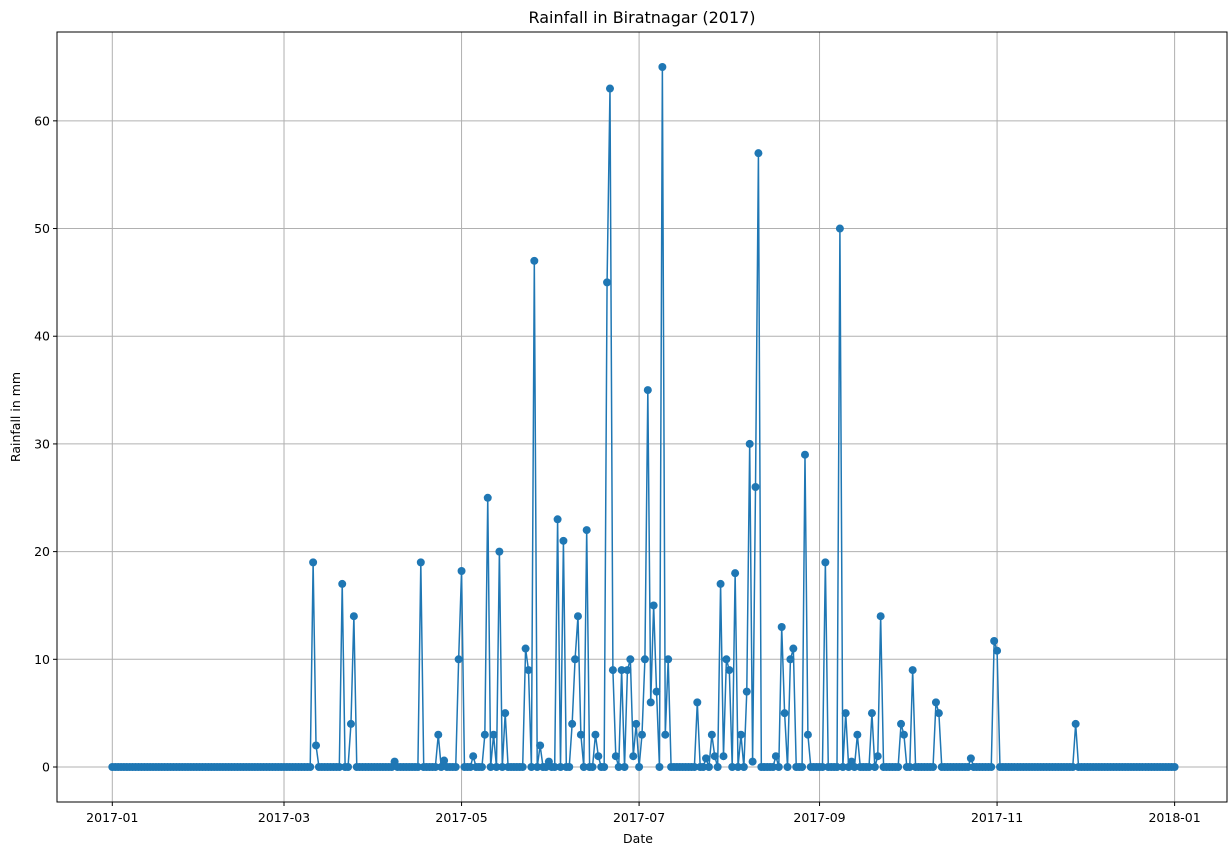 Image resolution: width=1229 pixels, height=855 pixels. Describe the element at coordinates (42, 659) in the screenshot. I see `y-tick-label: 10` at that location.